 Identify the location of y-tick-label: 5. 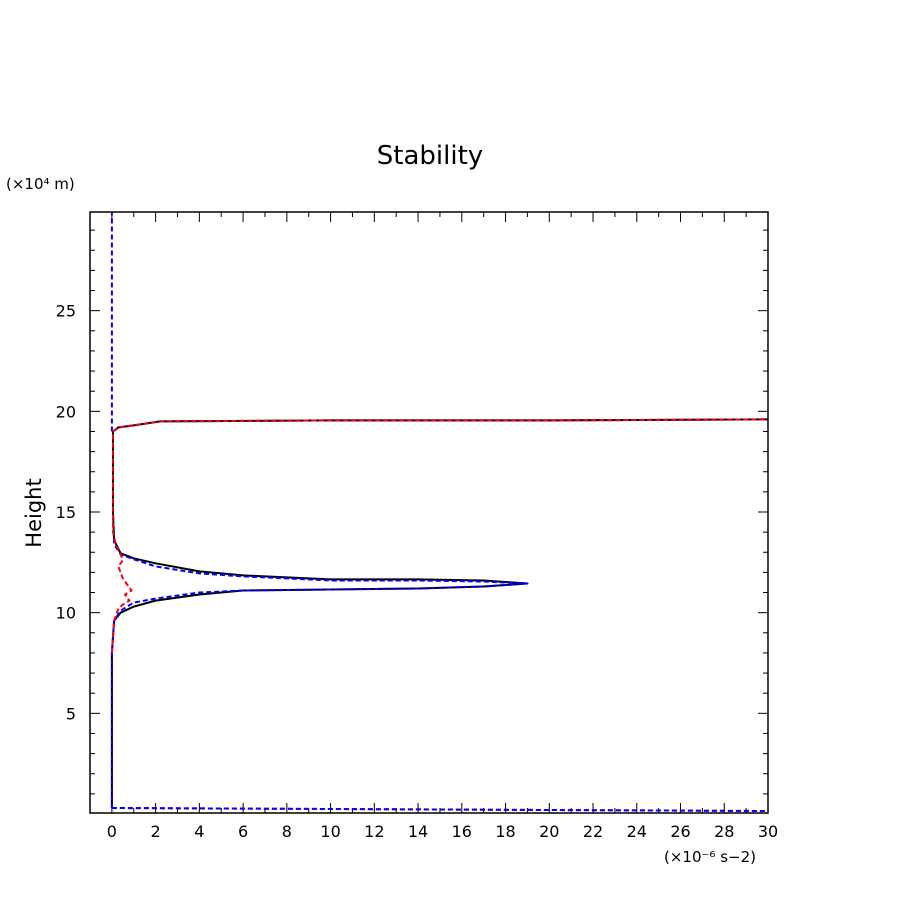
(71, 713).